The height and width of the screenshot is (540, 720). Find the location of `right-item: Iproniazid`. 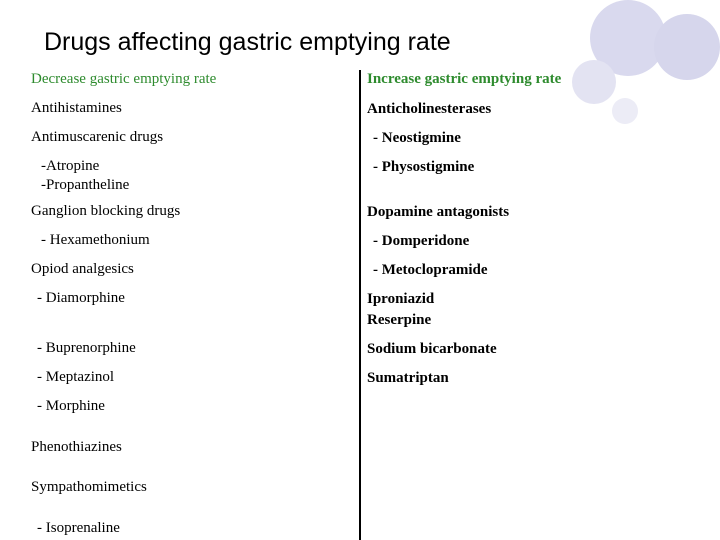

right-item: Iproniazid is located at coordinates (401, 299).